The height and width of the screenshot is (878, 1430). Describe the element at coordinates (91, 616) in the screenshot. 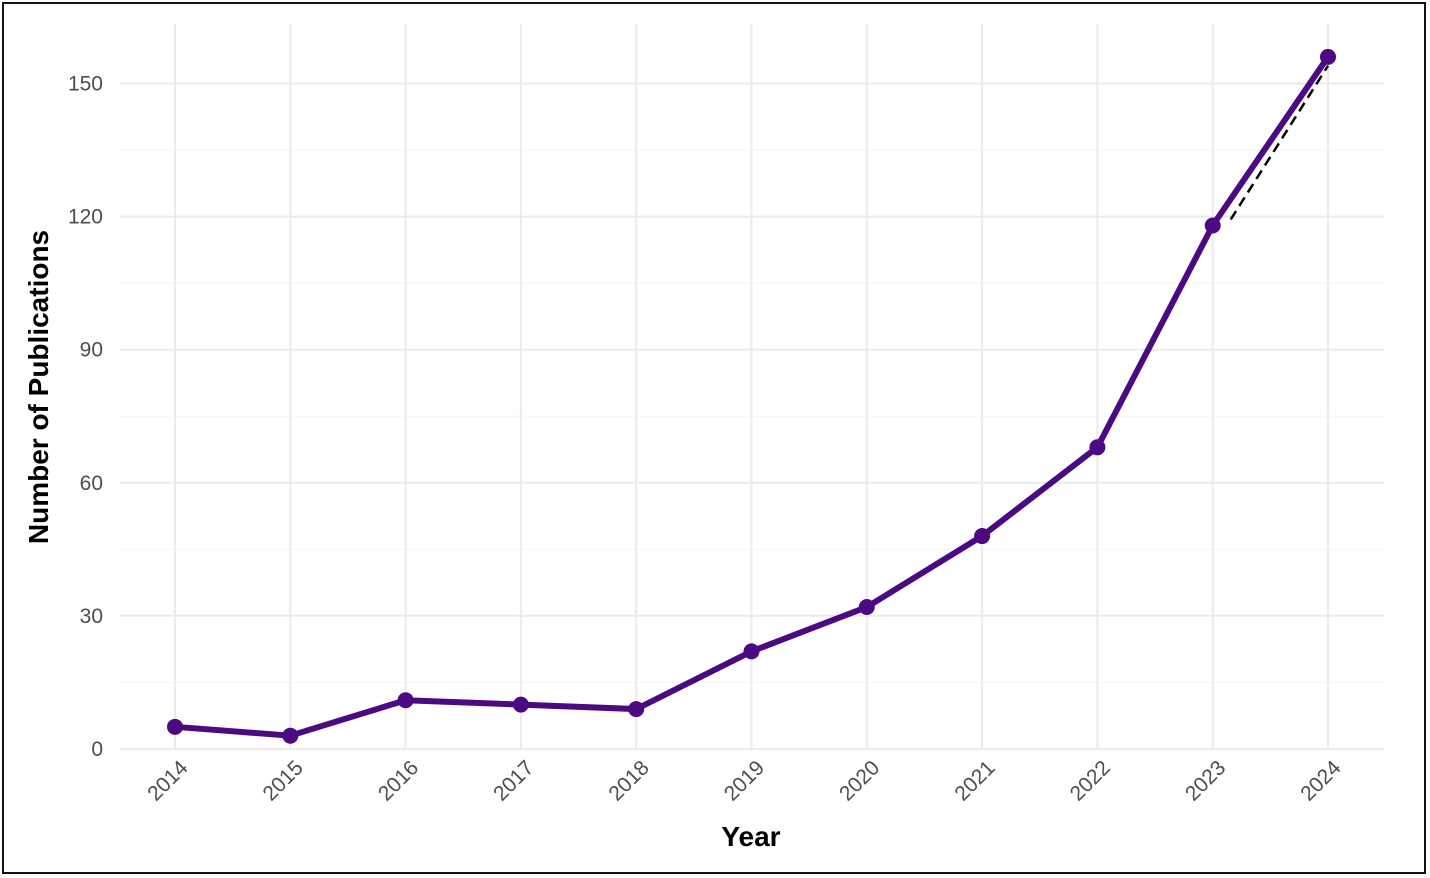

I see `y-tick-label: 30` at that location.